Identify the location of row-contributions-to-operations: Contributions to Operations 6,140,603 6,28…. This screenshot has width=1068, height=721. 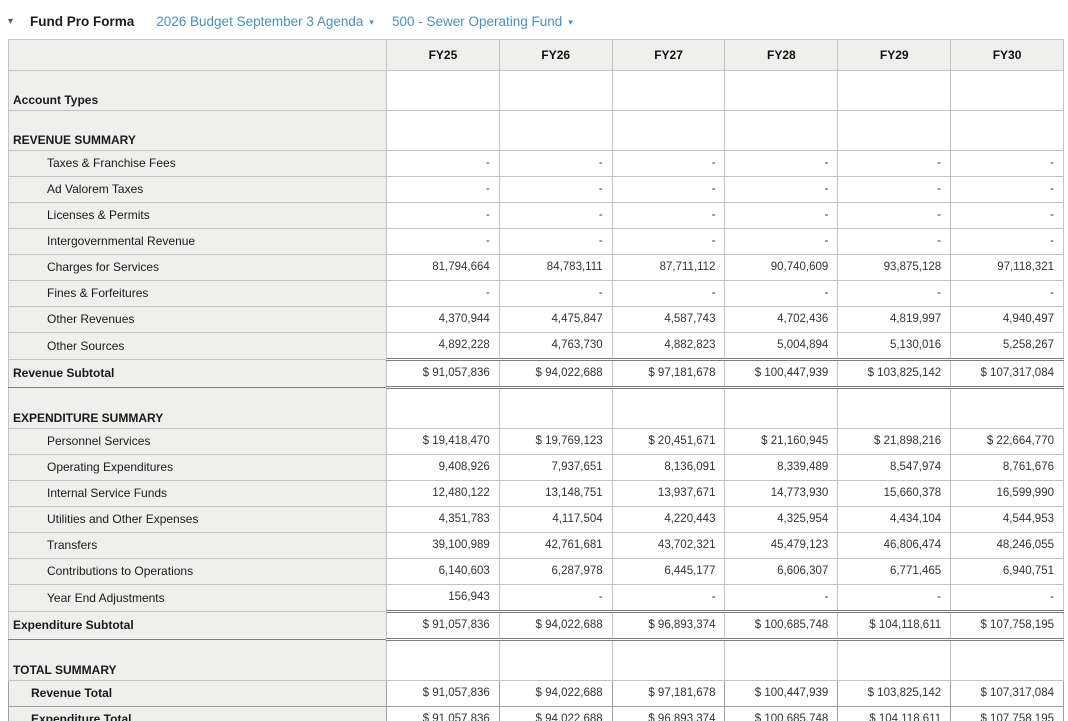
(536, 571).